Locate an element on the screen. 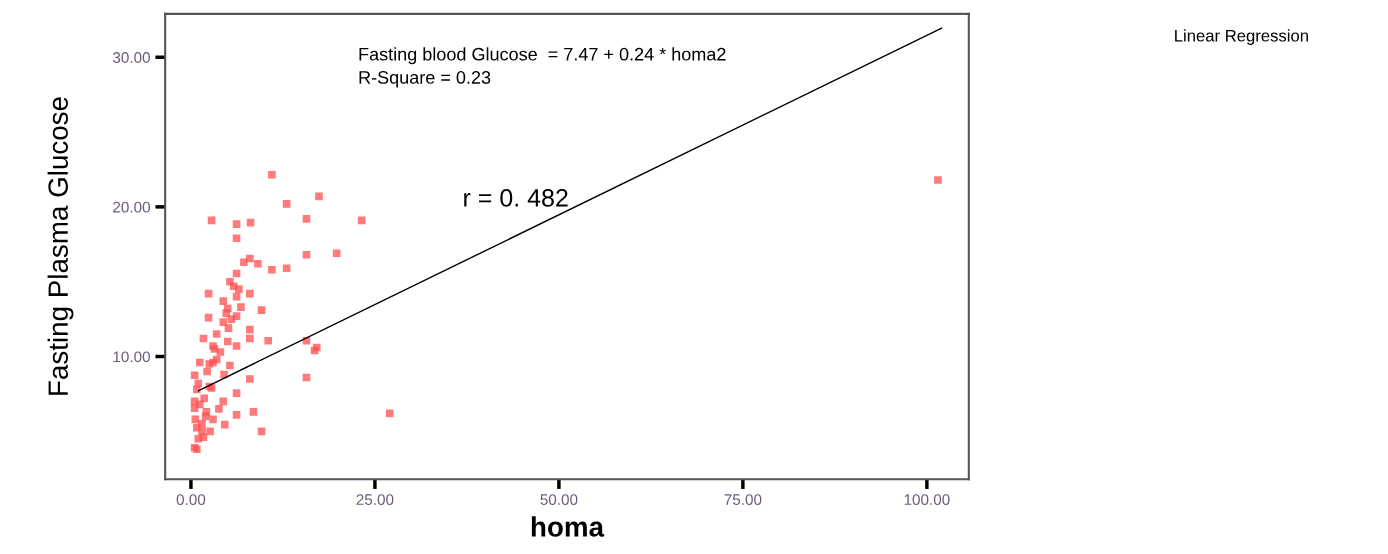 This screenshot has height=554, width=1388. x-tick-label: 100.00 is located at coordinates (927, 500).